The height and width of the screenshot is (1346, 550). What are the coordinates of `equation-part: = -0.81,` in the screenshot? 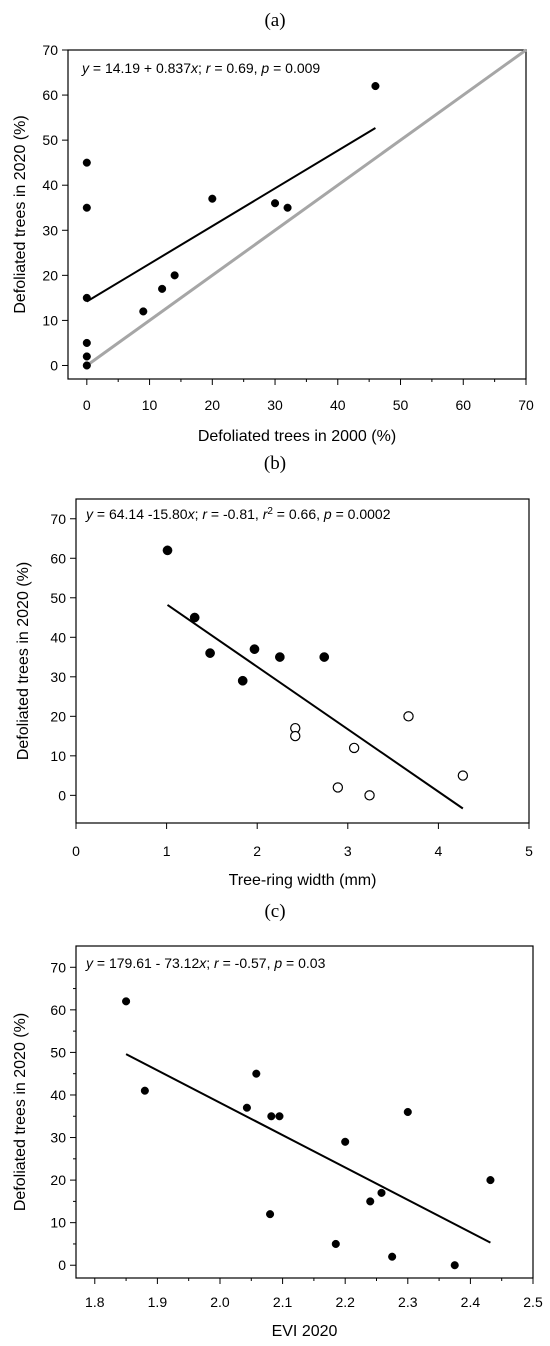 It's located at (235, 514).